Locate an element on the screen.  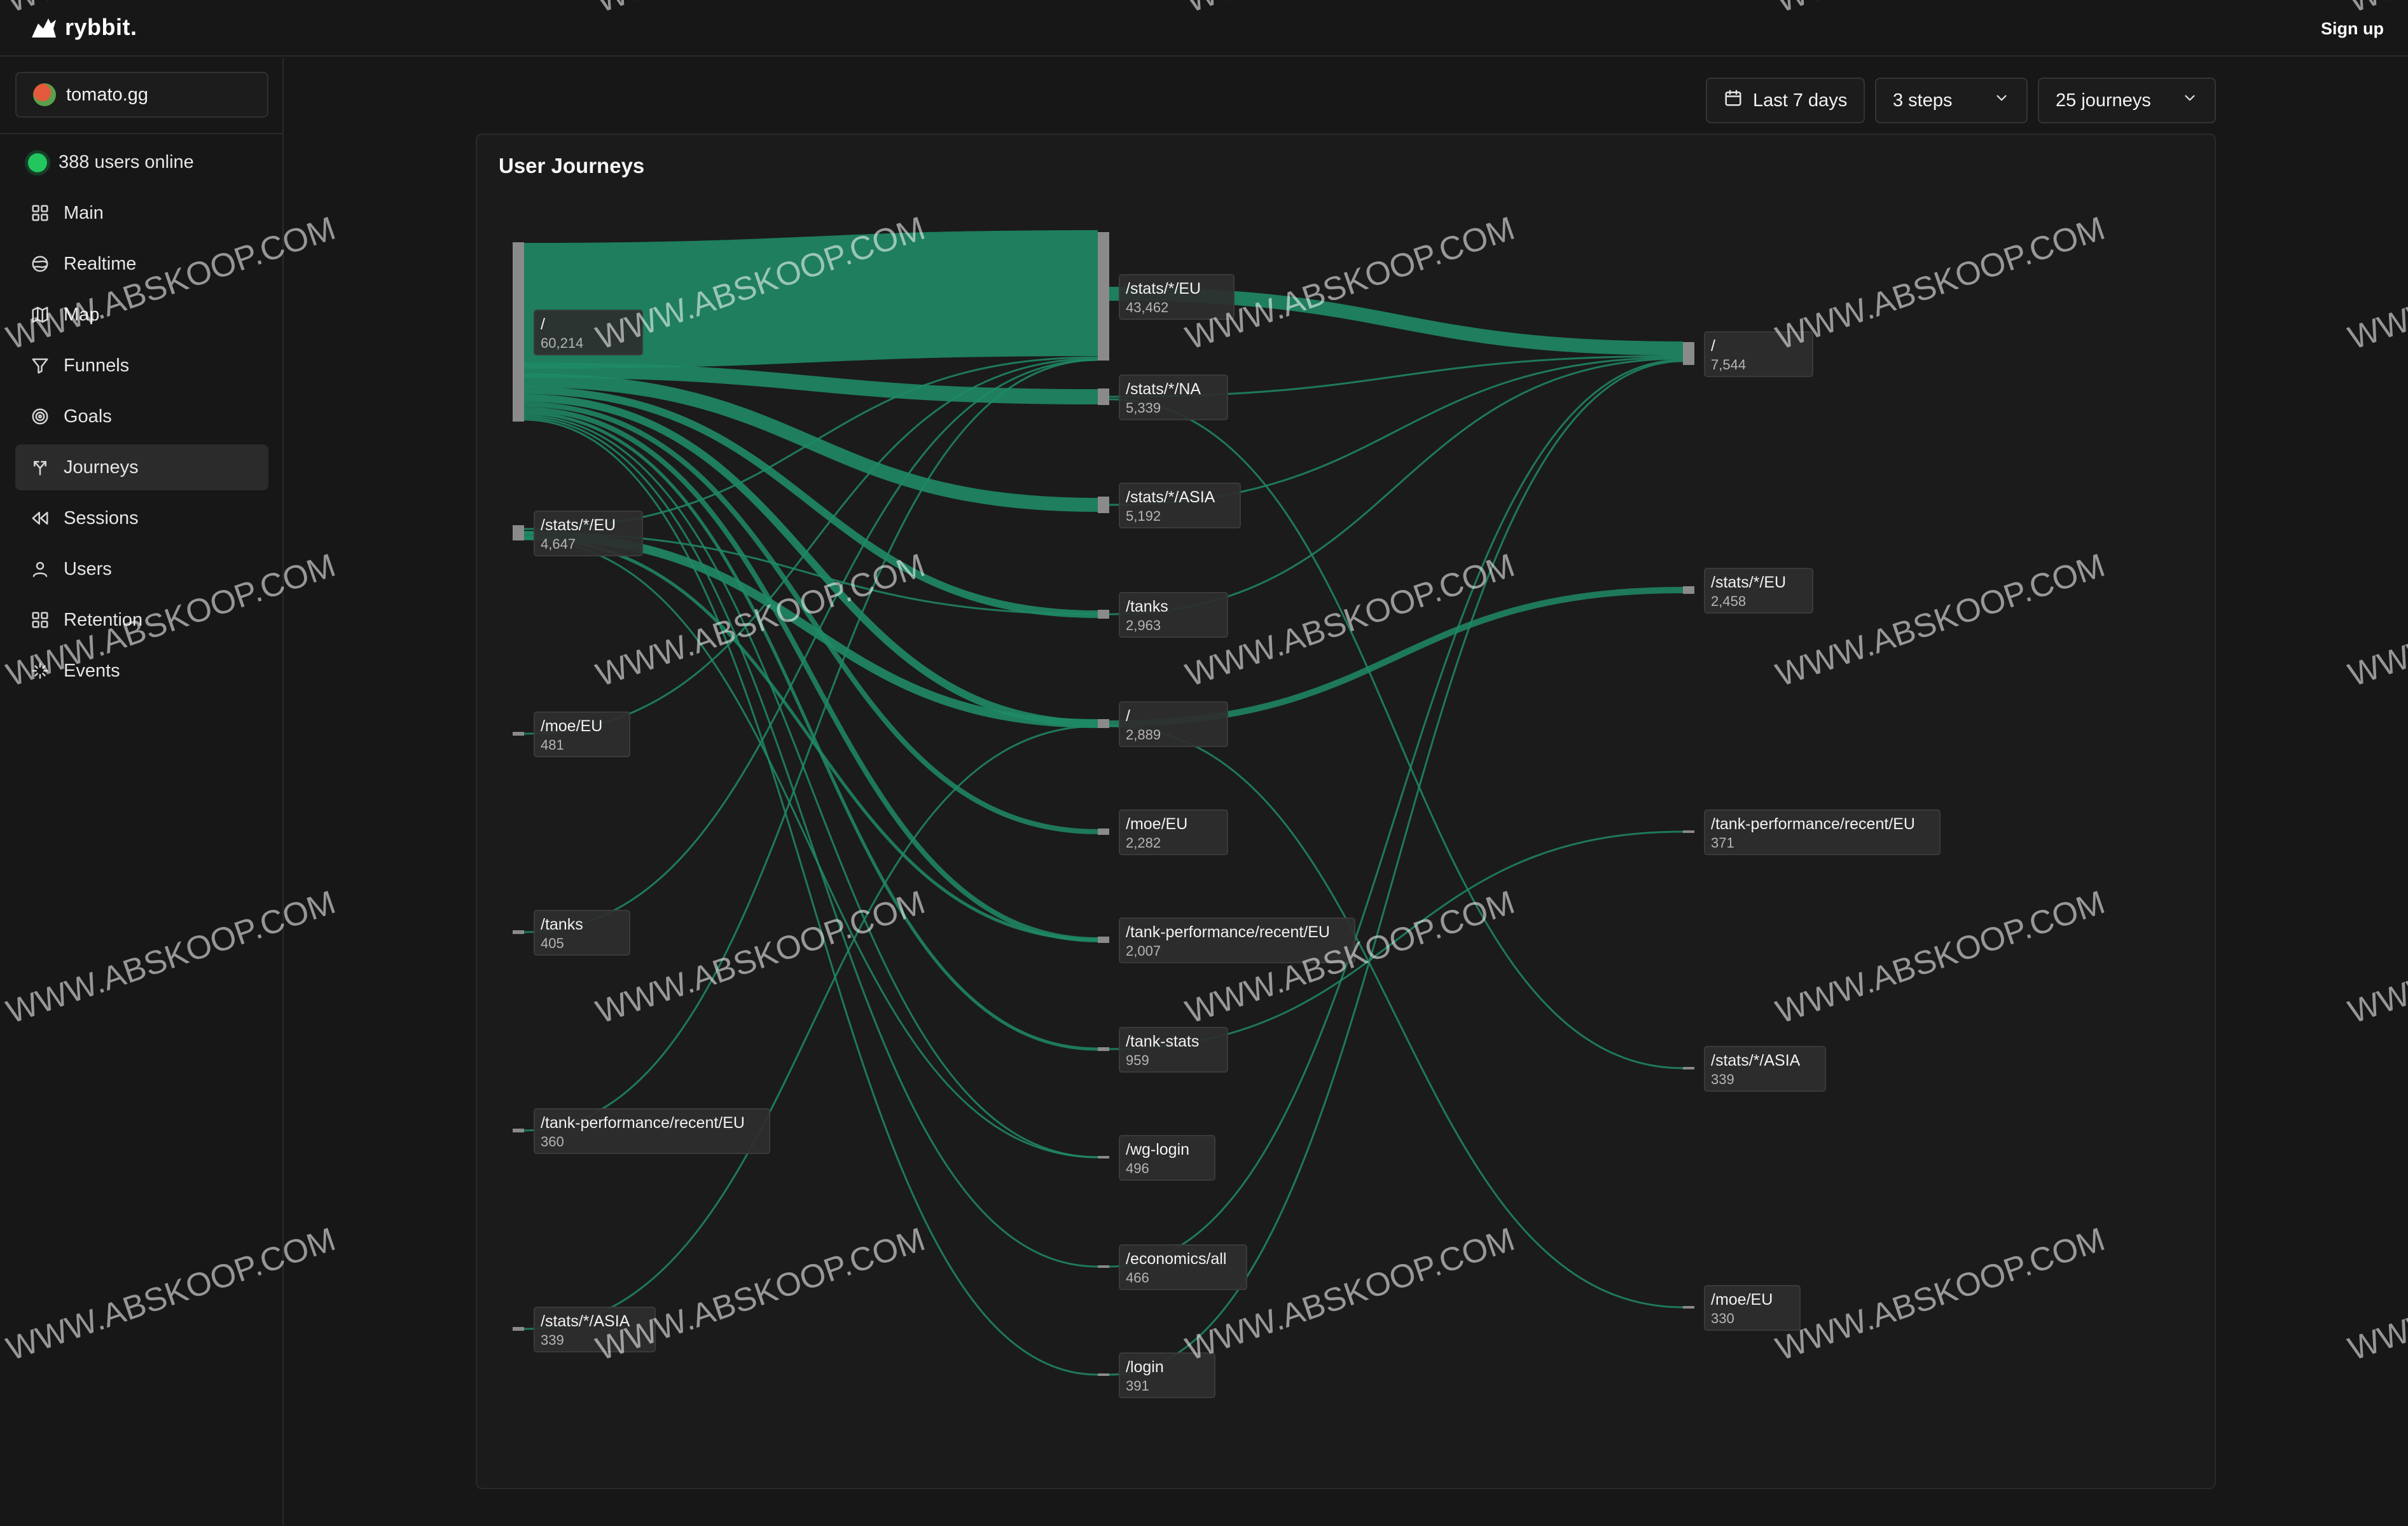
sankey-link-root-to-economics is located at coordinates (810, 842).